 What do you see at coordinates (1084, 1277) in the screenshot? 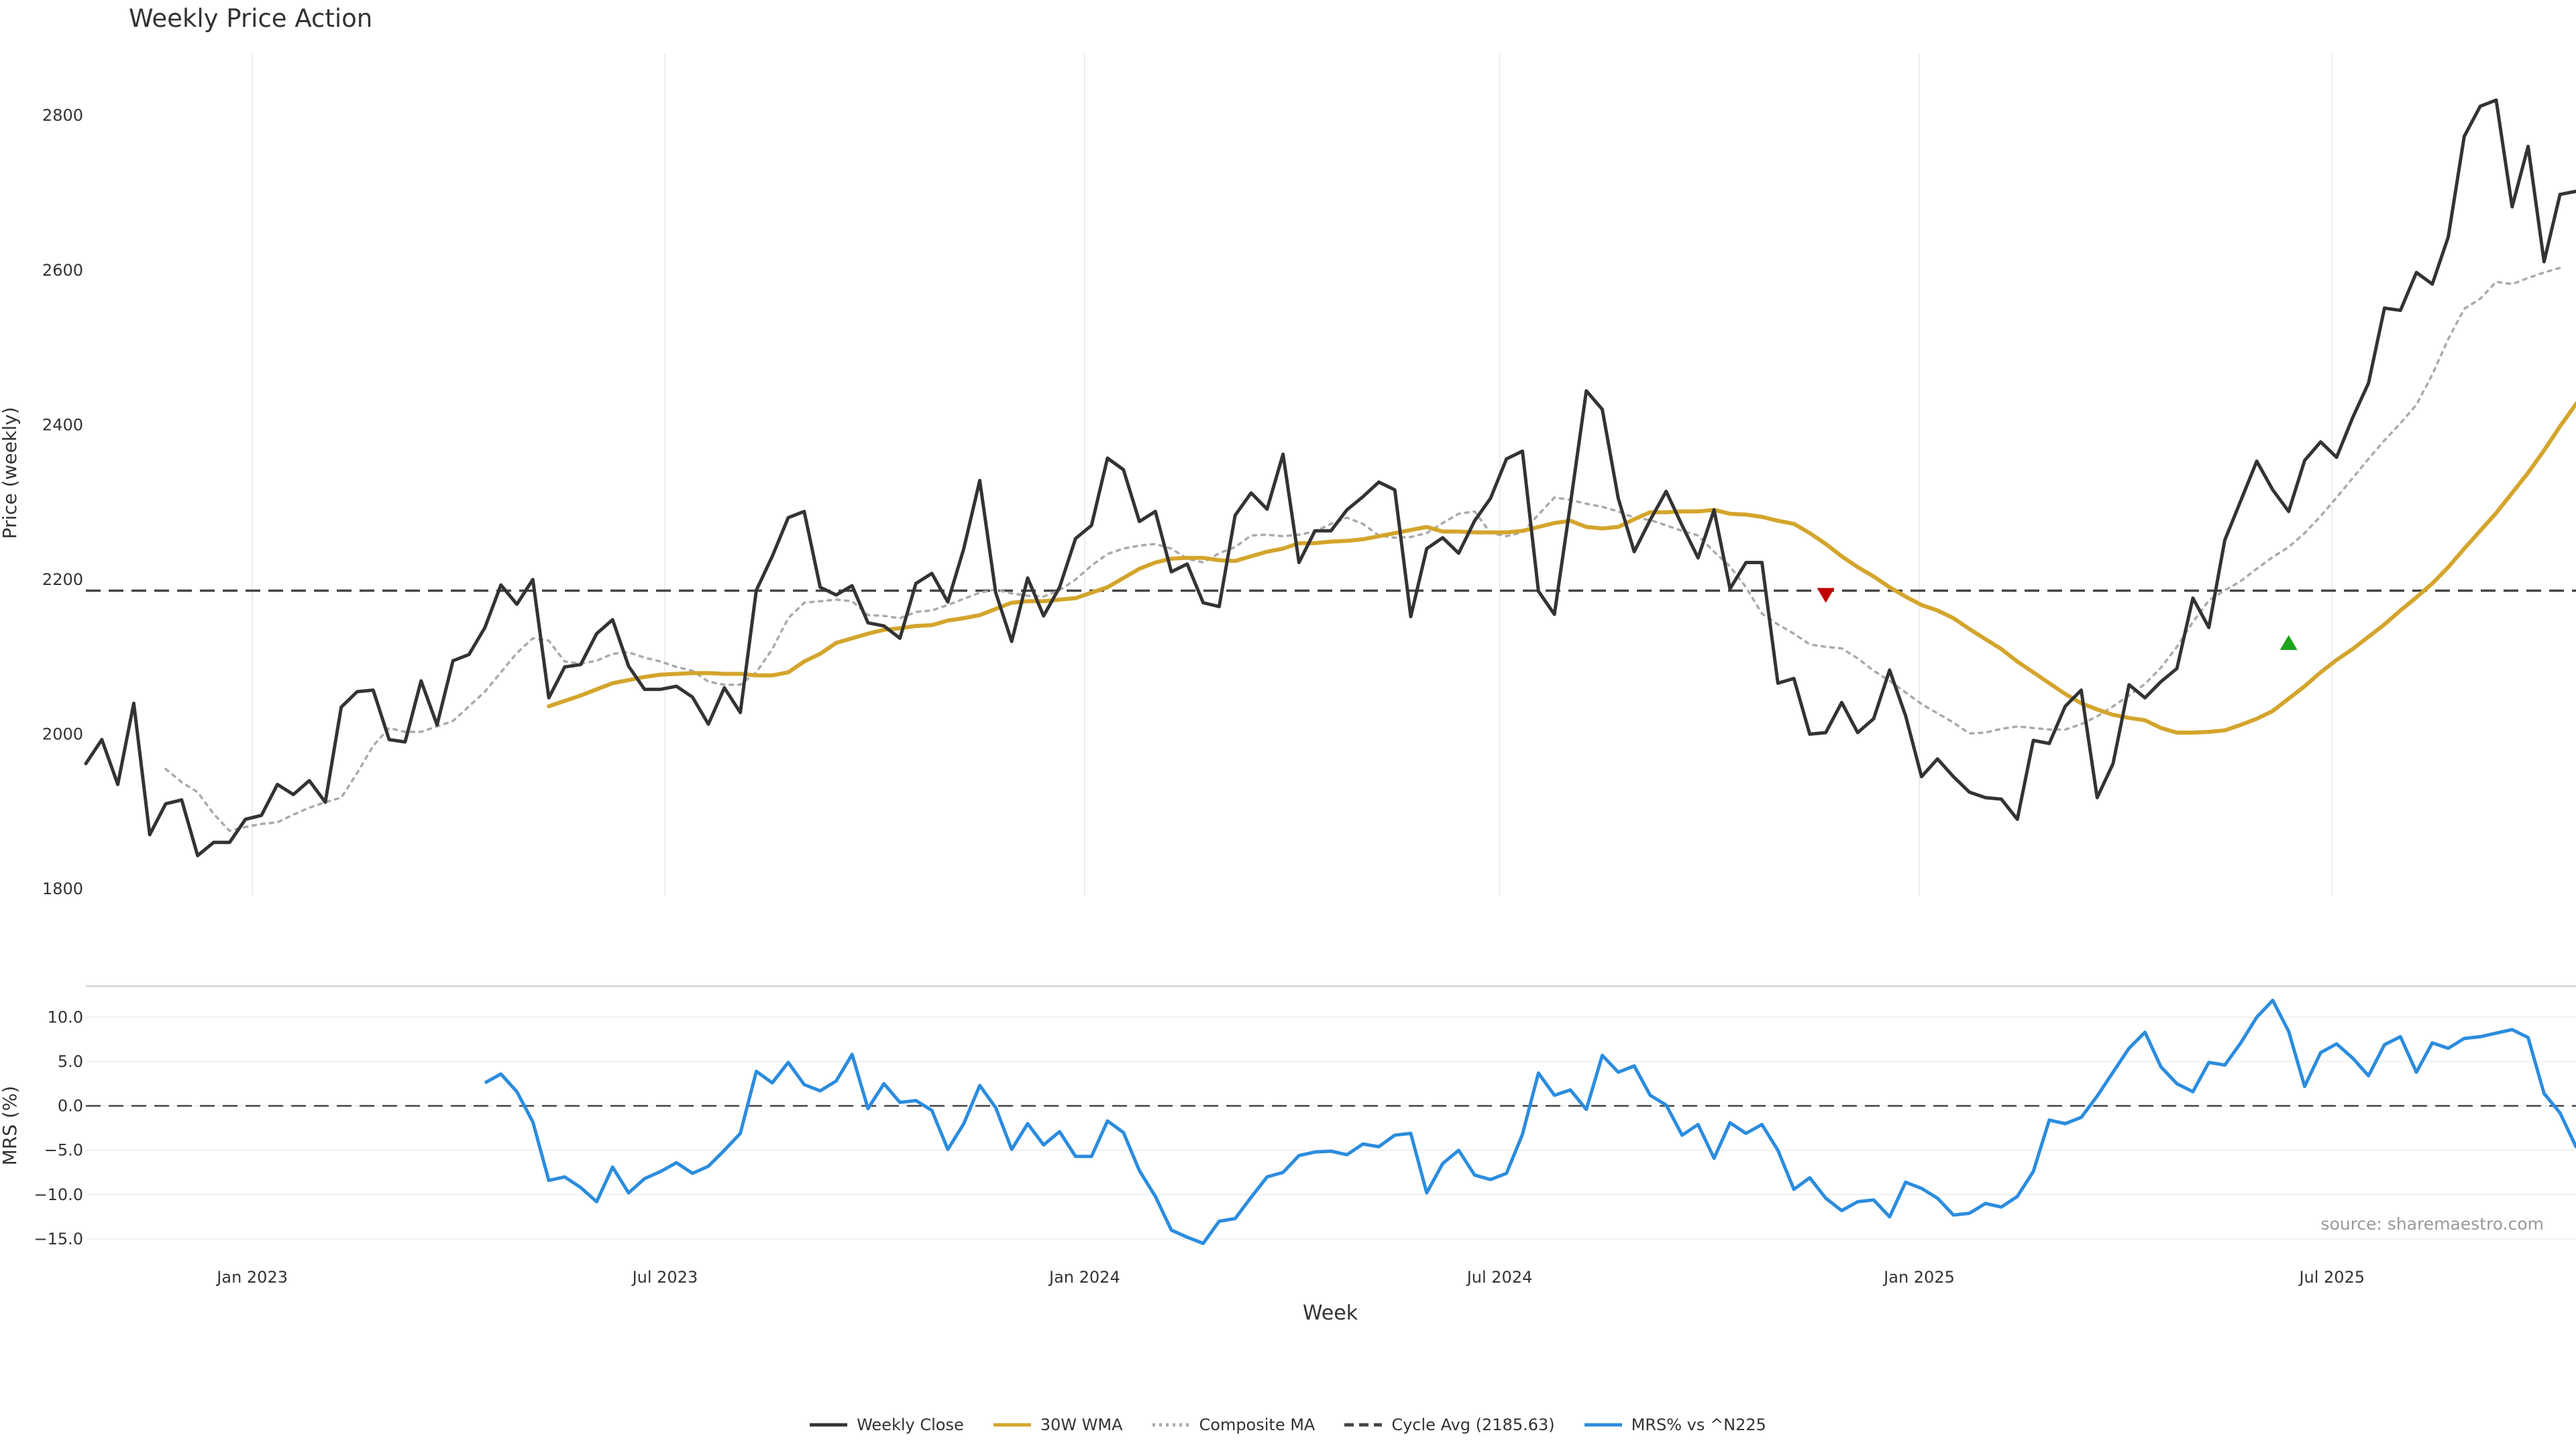
I see `x-tick-label: Jan 2024` at bounding box center [1084, 1277].